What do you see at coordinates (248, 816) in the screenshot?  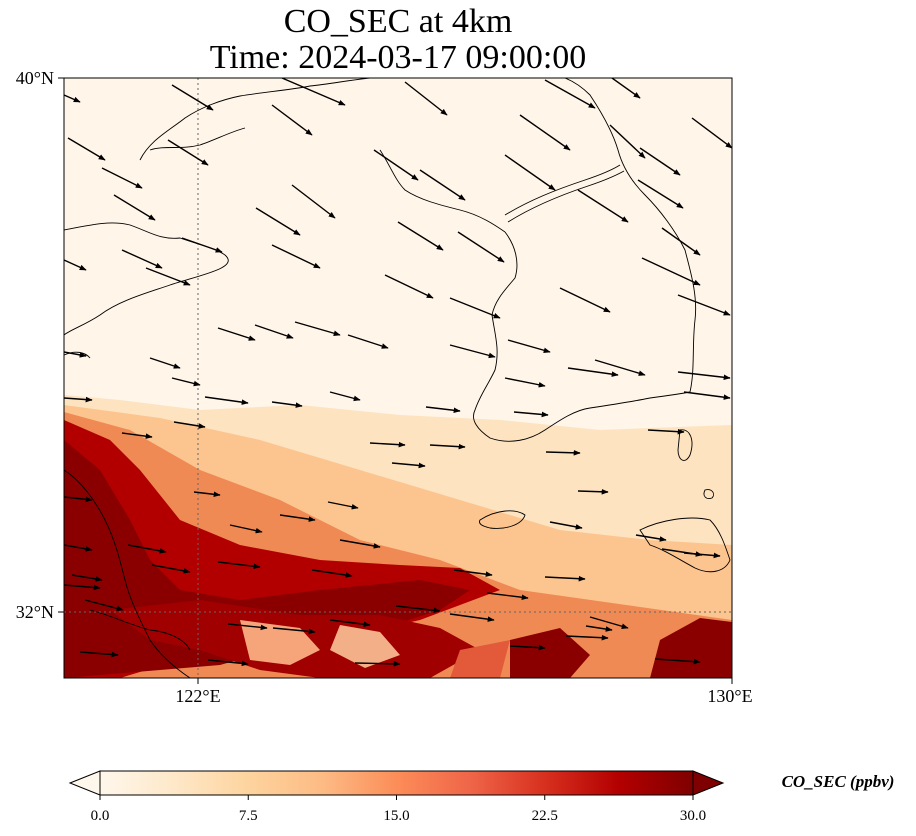 I see `colorbar-tick-label: 7.5` at bounding box center [248, 816].